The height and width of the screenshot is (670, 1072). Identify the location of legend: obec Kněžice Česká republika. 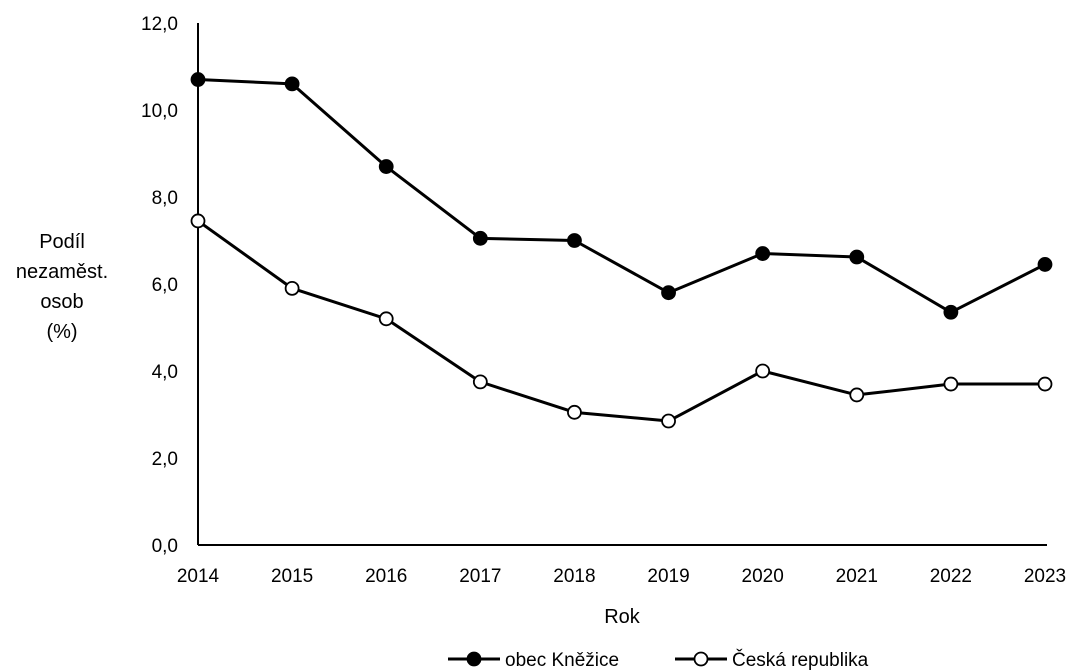
(658, 659).